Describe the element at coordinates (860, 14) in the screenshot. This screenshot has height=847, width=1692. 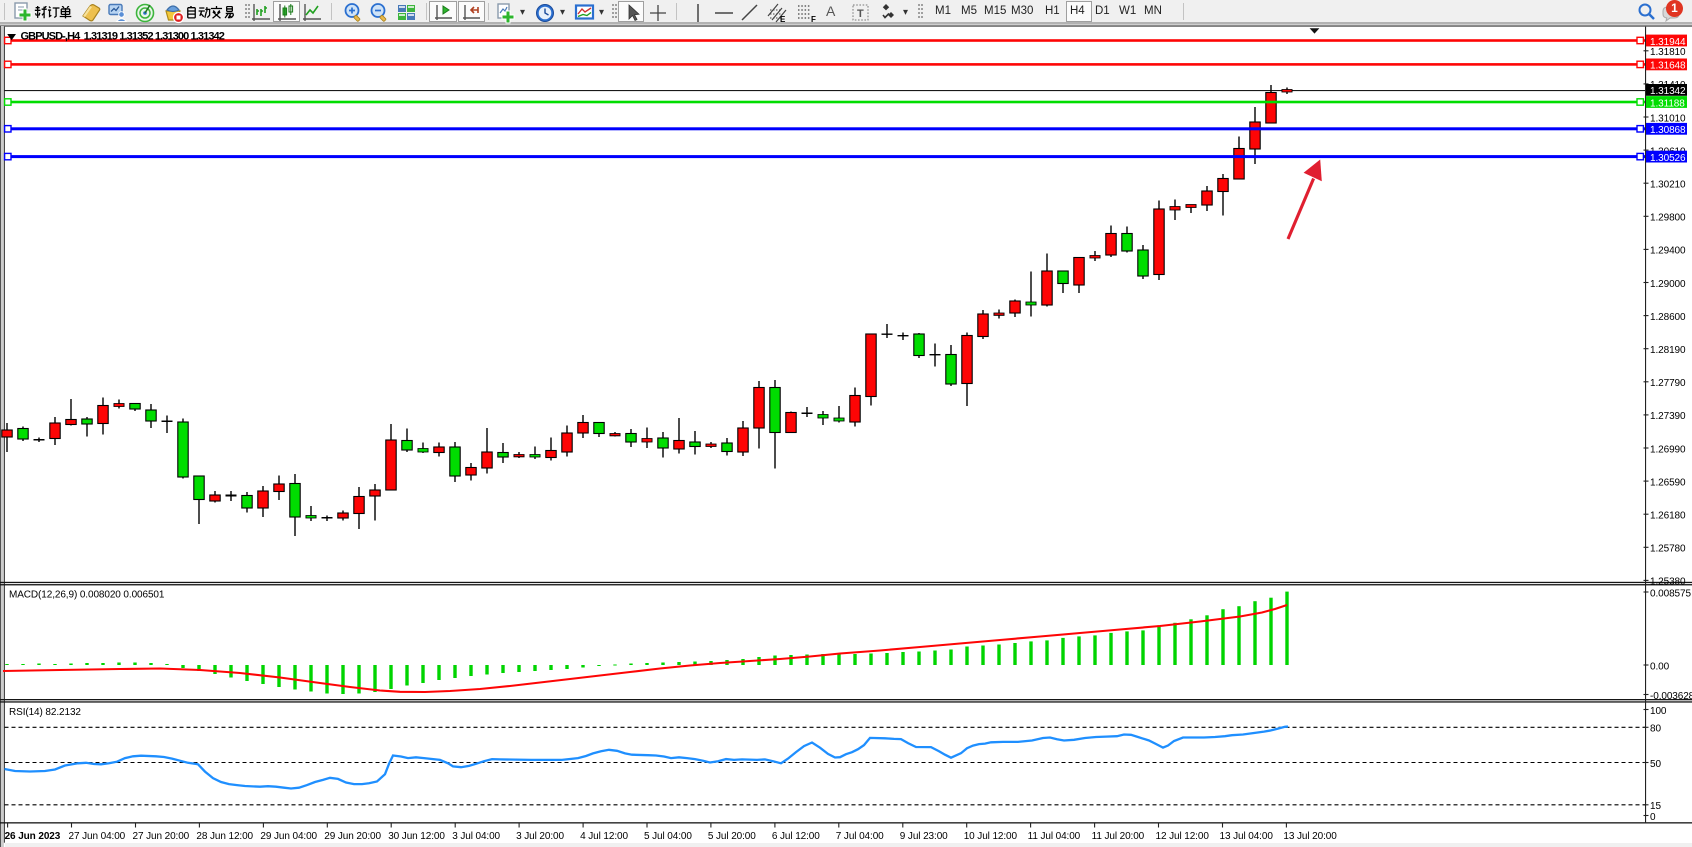
I see `svg-text: T` at that location.